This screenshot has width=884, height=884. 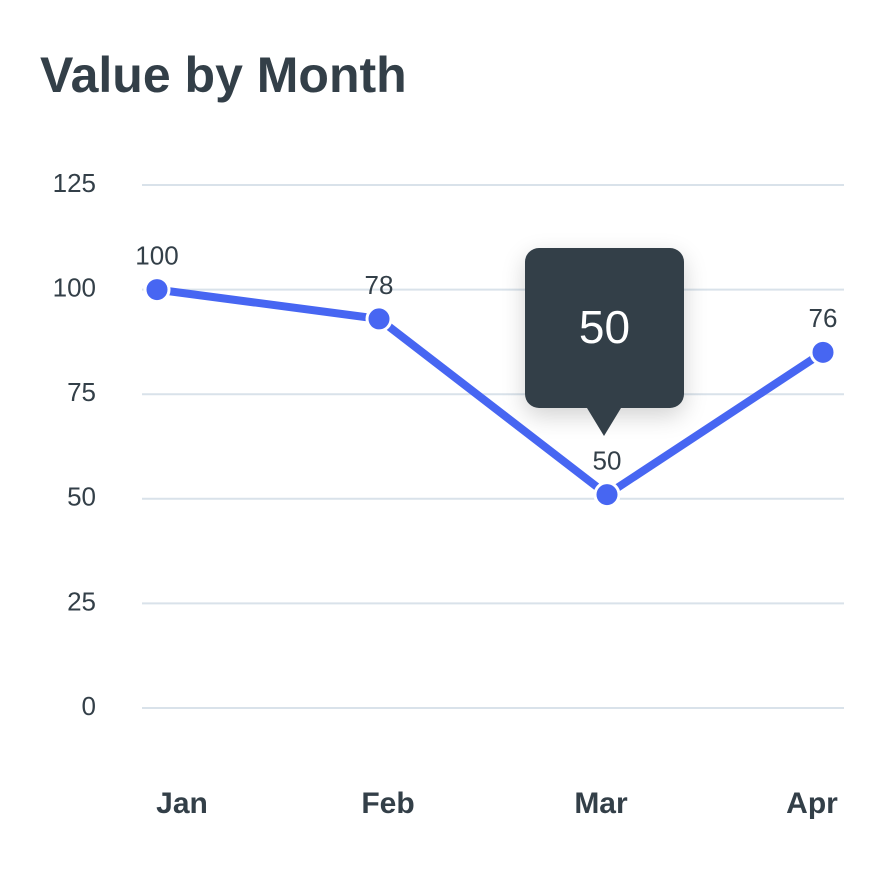 What do you see at coordinates (601, 803) in the screenshot?
I see `x-tick-label: Mar` at bounding box center [601, 803].